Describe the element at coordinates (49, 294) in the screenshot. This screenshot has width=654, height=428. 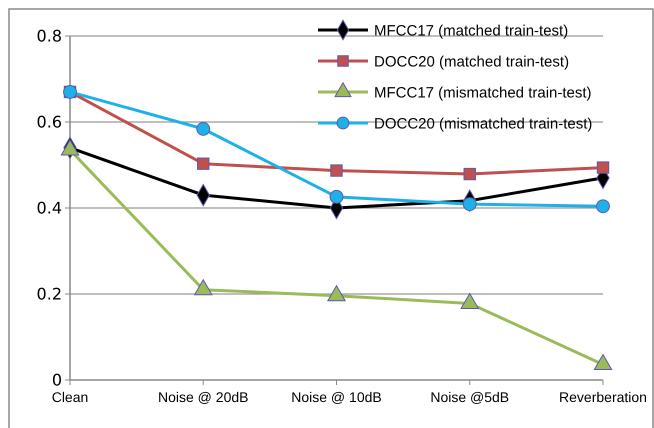
I see `y-tick-label: 0.2` at that location.